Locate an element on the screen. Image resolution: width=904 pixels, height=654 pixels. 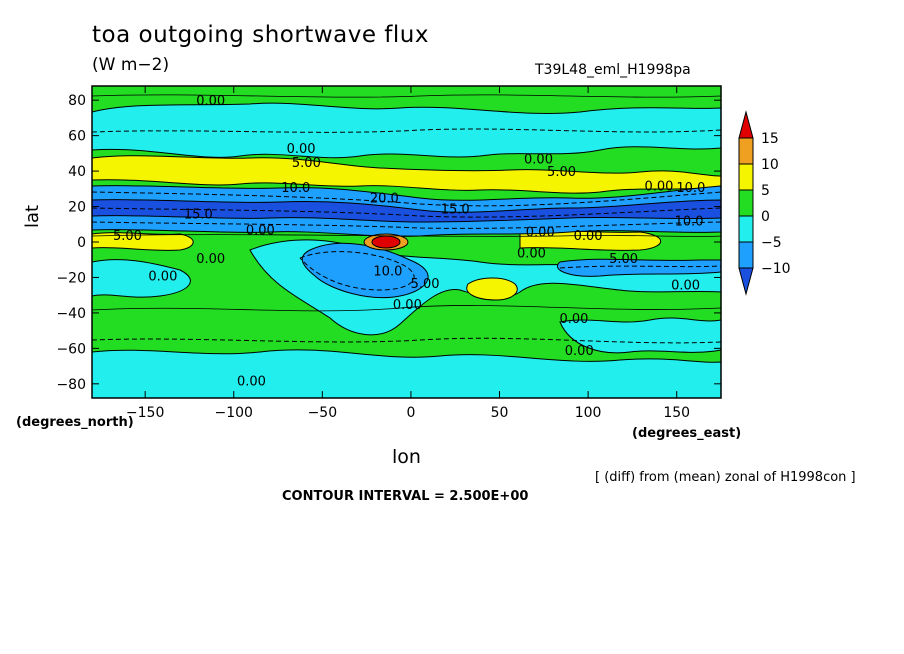
x-tick-label: 150 is located at coordinates (676, 413).